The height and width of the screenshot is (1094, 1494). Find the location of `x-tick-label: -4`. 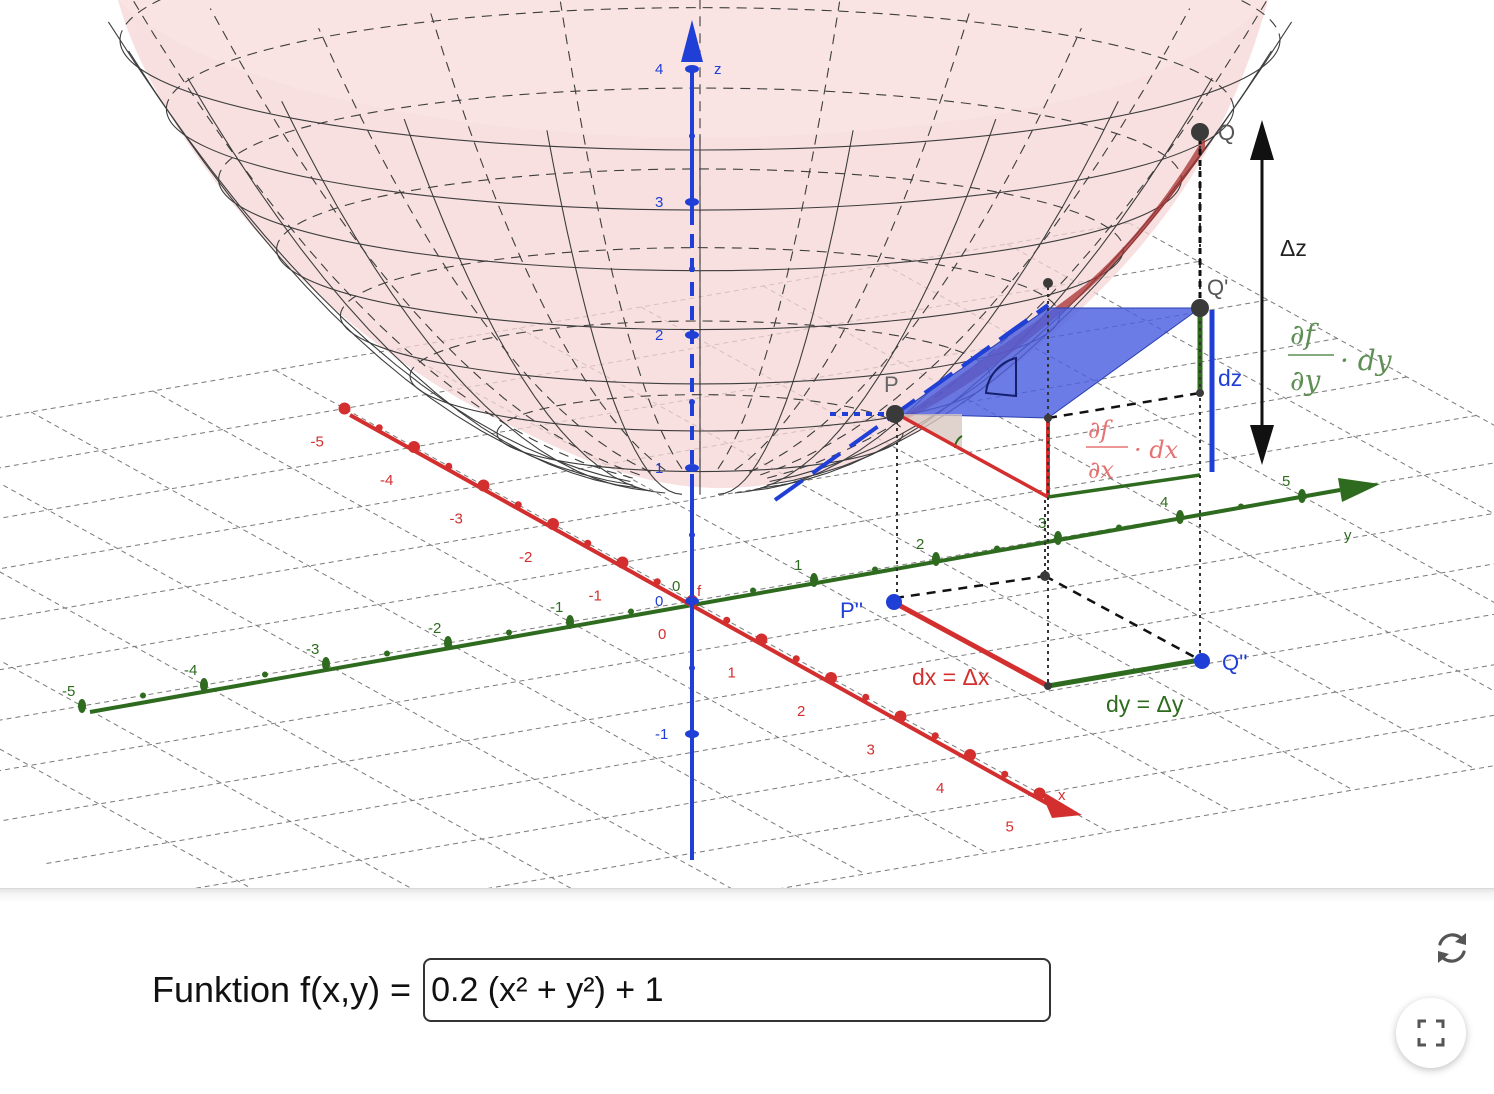

x-tick-label: -4 is located at coordinates (386, 480).